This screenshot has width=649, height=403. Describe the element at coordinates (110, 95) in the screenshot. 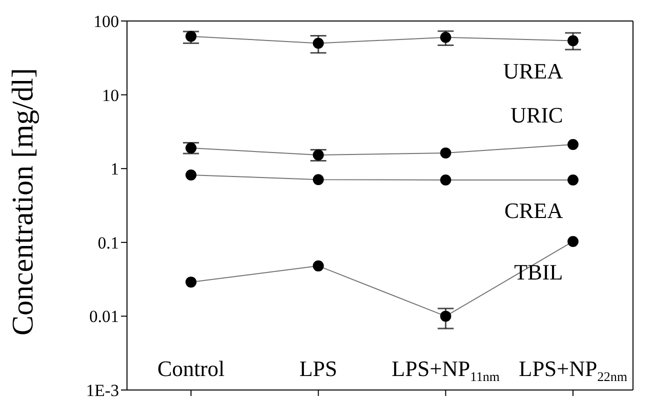

I see `y-tick-label: 10` at that location.